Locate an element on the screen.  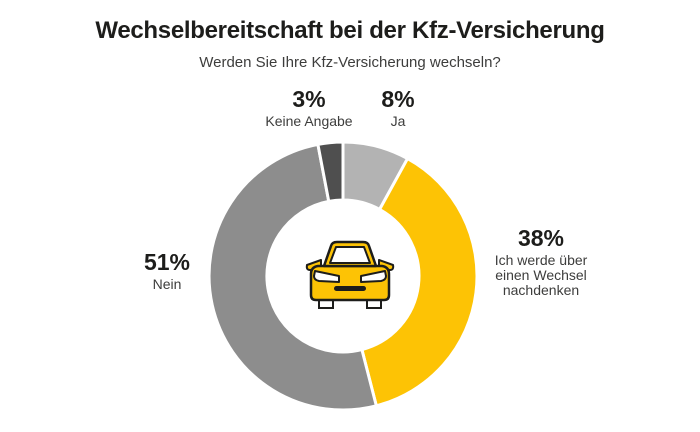
label-nein: 51% Nein is located at coordinates (167, 271).